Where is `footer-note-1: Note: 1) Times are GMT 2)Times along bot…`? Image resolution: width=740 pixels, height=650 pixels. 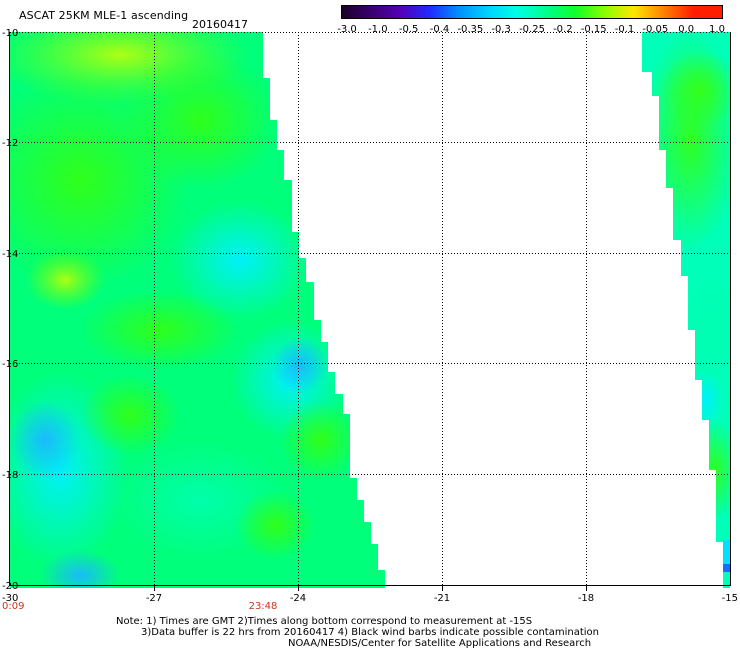
footer-note-1: Note: 1) Times are GMT 2)Times along bot… is located at coordinates (324, 621).